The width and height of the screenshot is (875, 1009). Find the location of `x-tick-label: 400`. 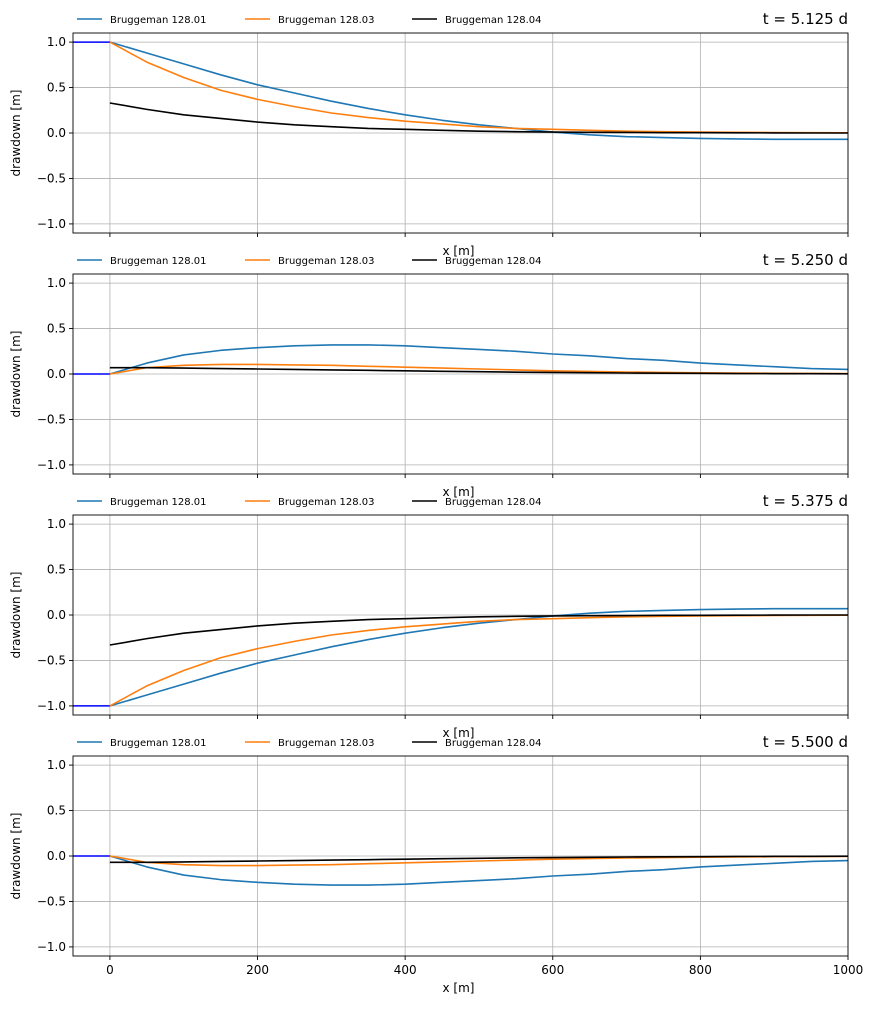

x-tick-label: 400 is located at coordinates (405, 970).